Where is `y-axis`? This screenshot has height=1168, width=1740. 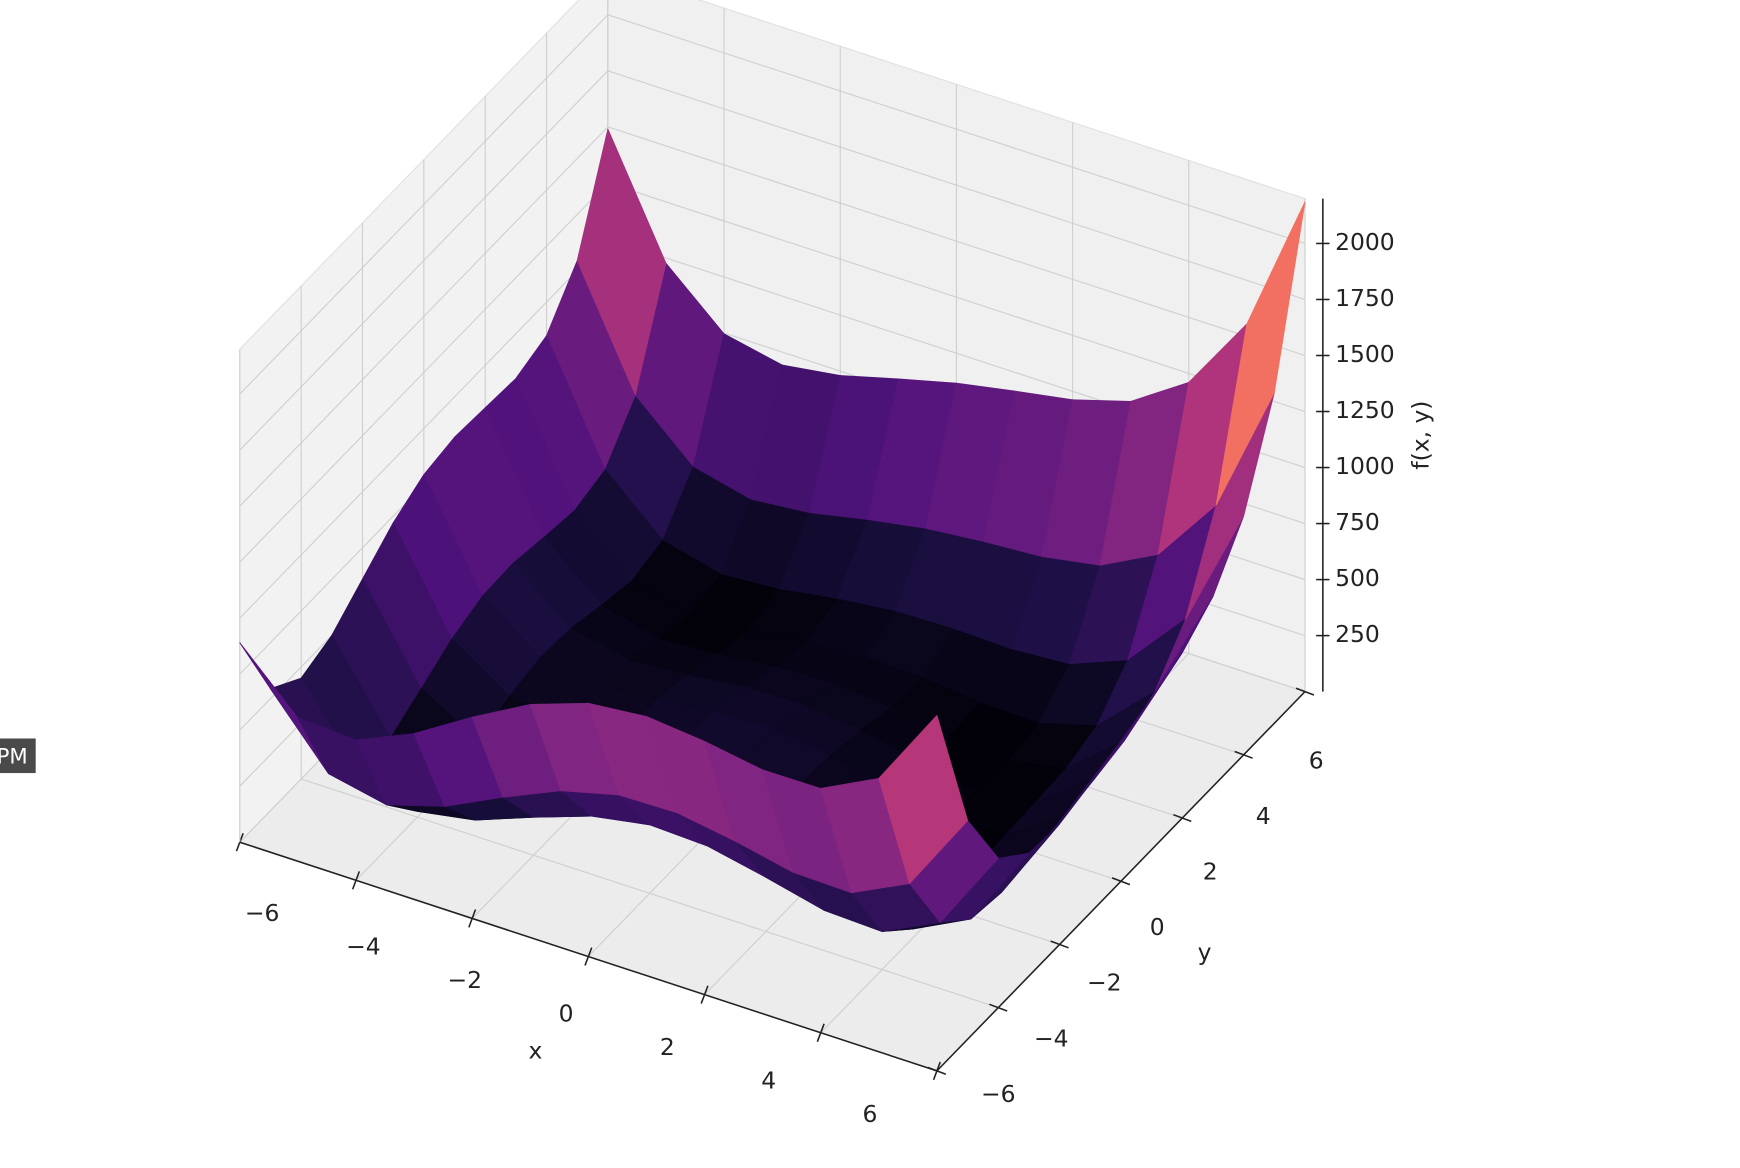 y-axis is located at coordinates (1121, 881).